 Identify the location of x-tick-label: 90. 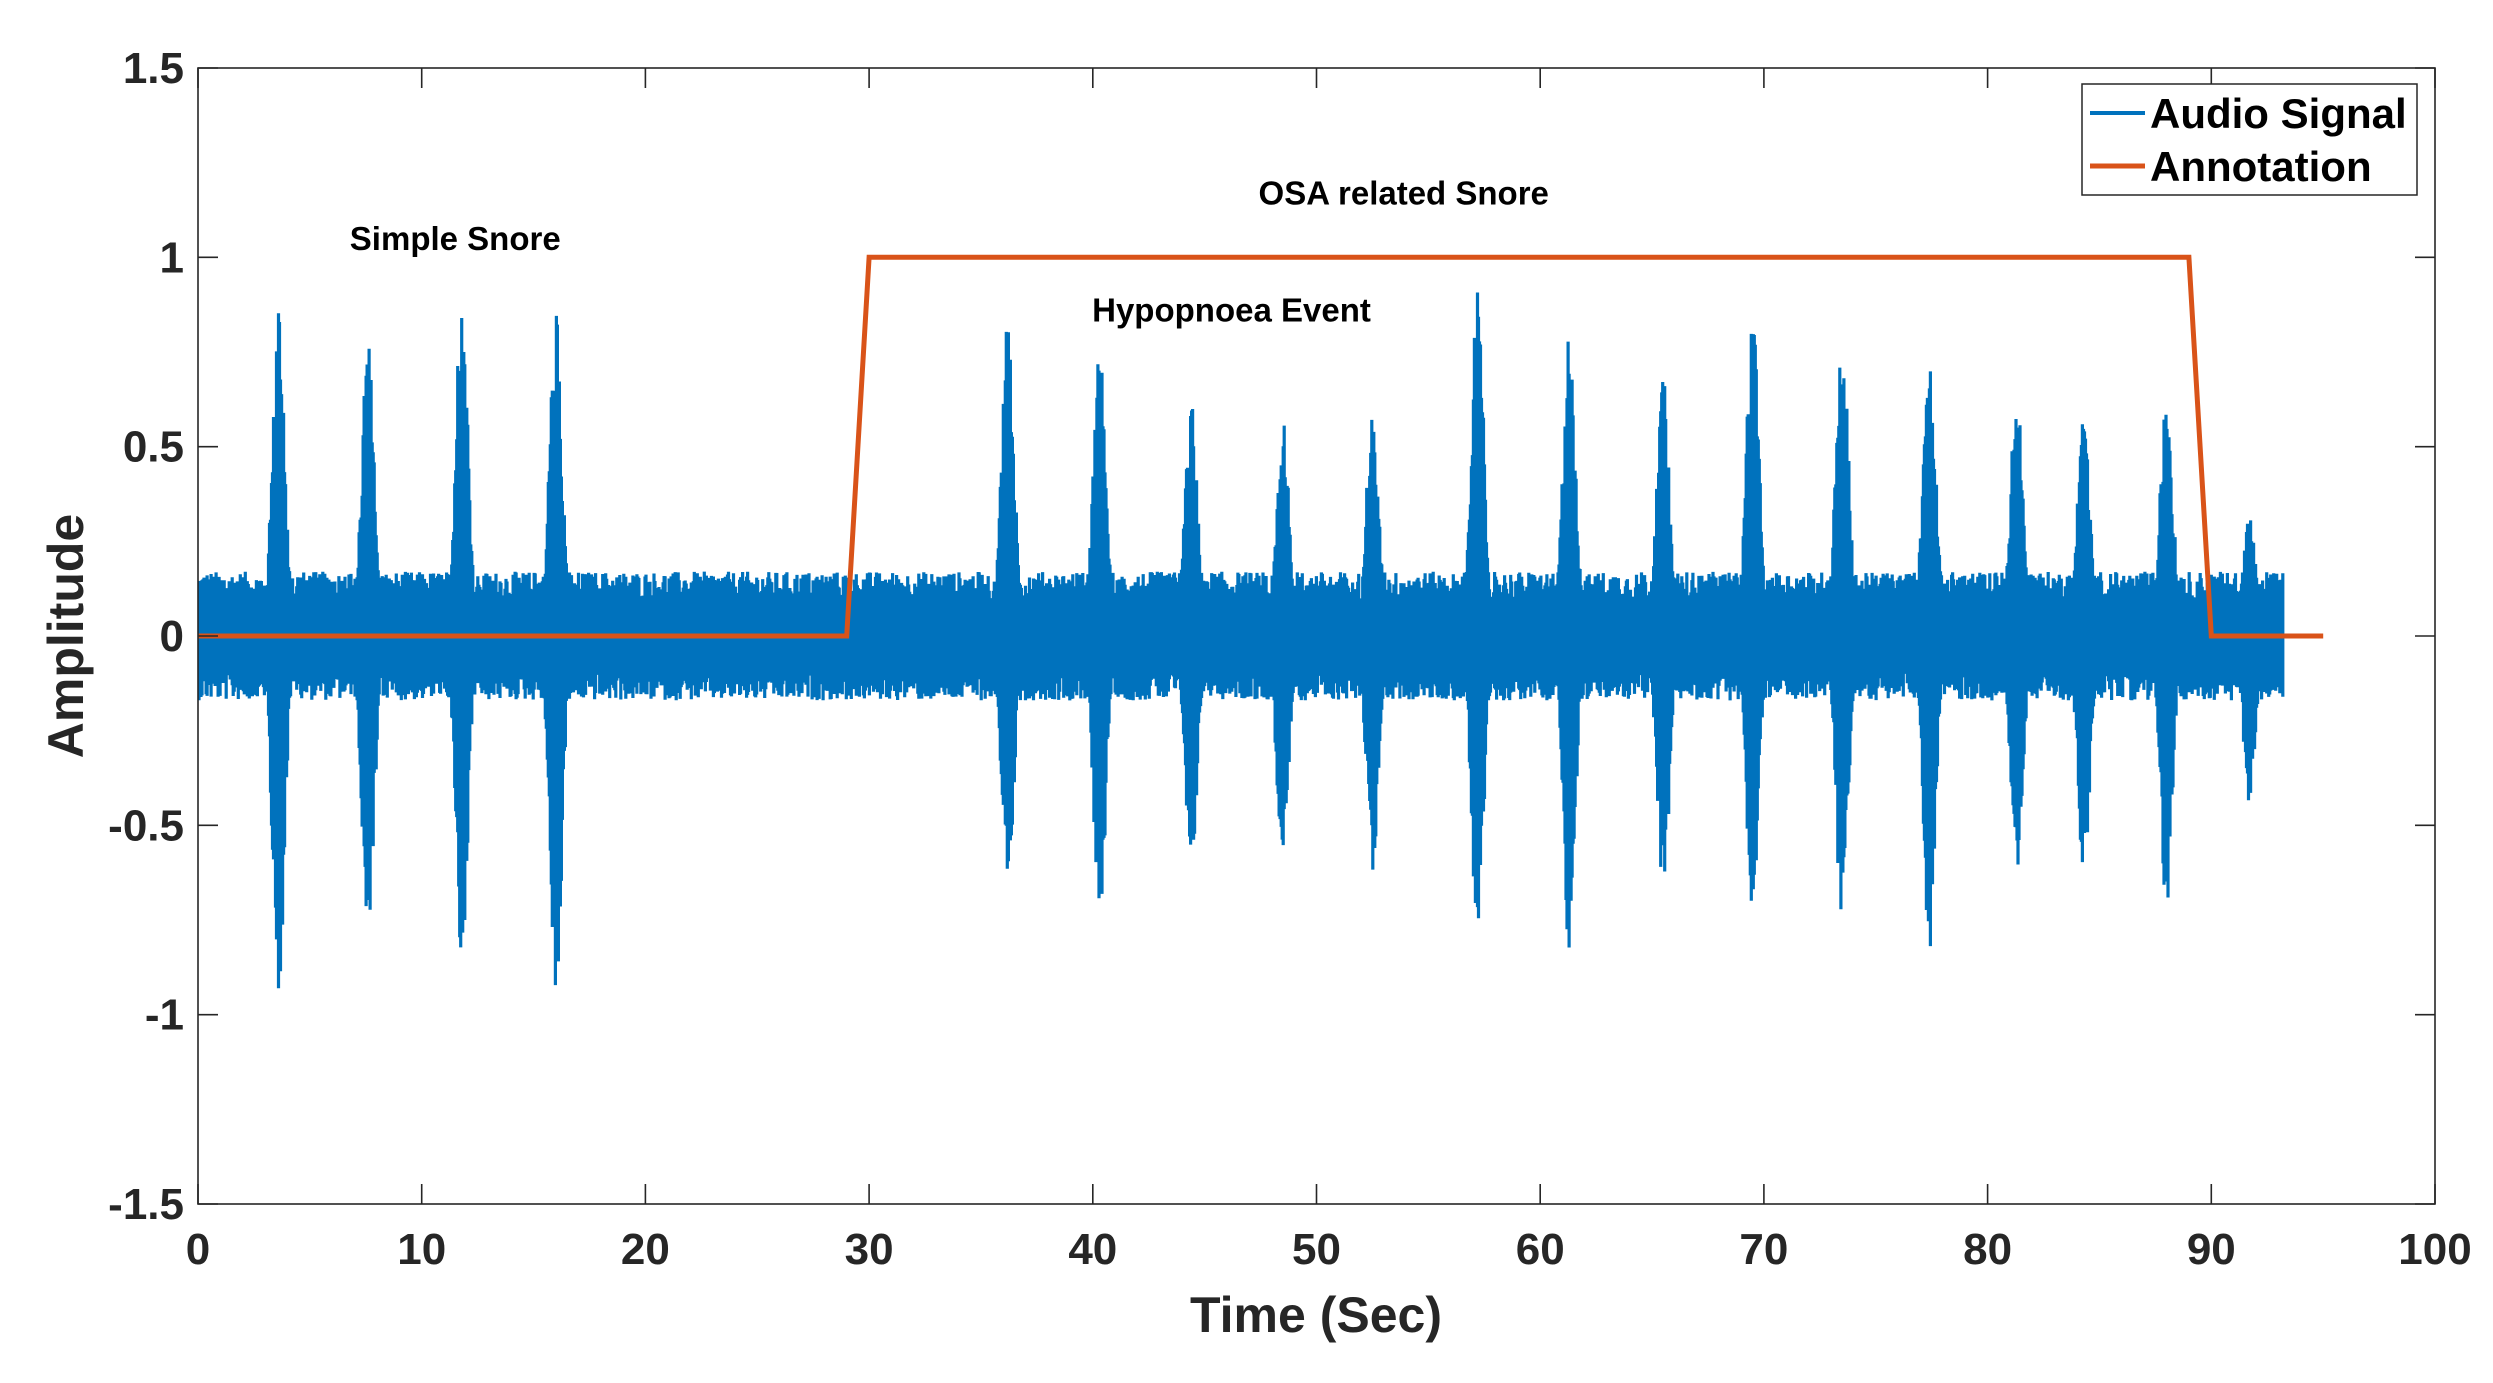
(2211, 1249).